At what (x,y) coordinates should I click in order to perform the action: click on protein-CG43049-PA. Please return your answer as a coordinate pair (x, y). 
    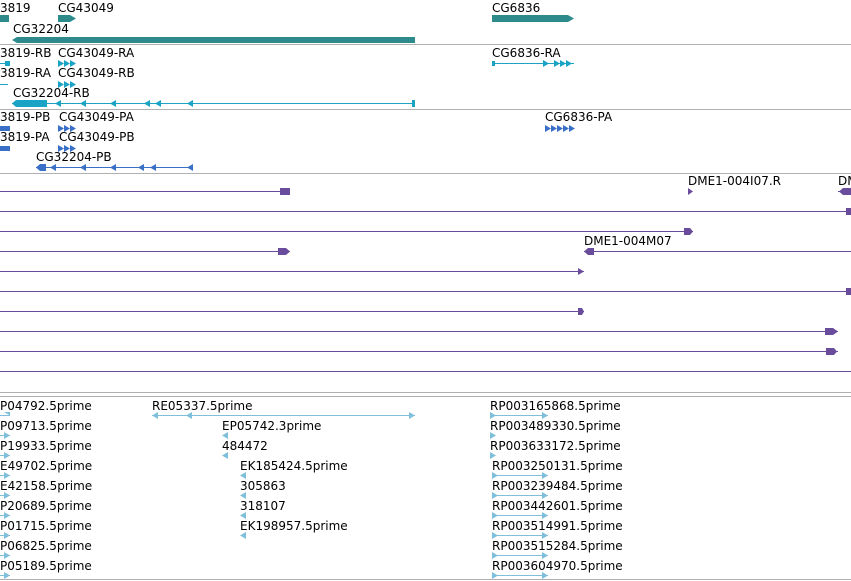
    Looking at the image, I should click on (67, 128).